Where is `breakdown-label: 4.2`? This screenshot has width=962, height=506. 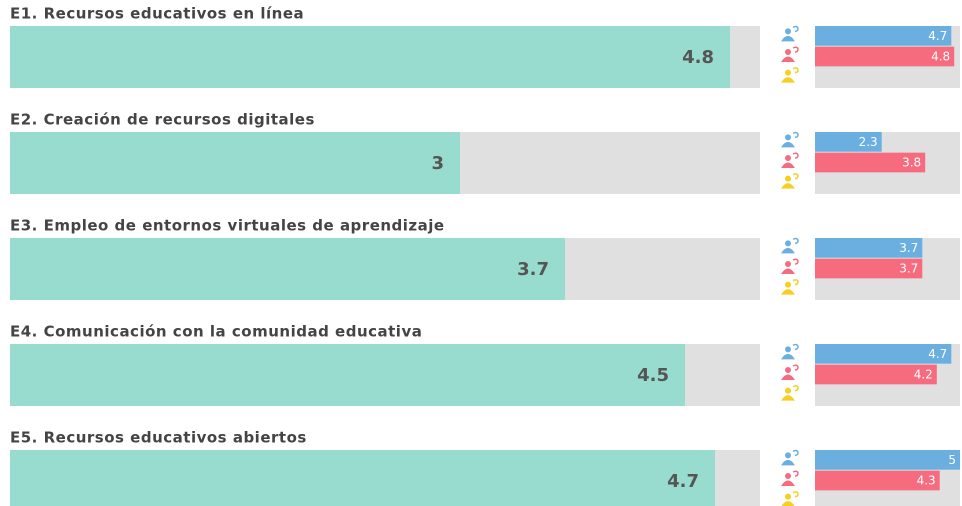
breakdown-label: 4.2 is located at coordinates (923, 375).